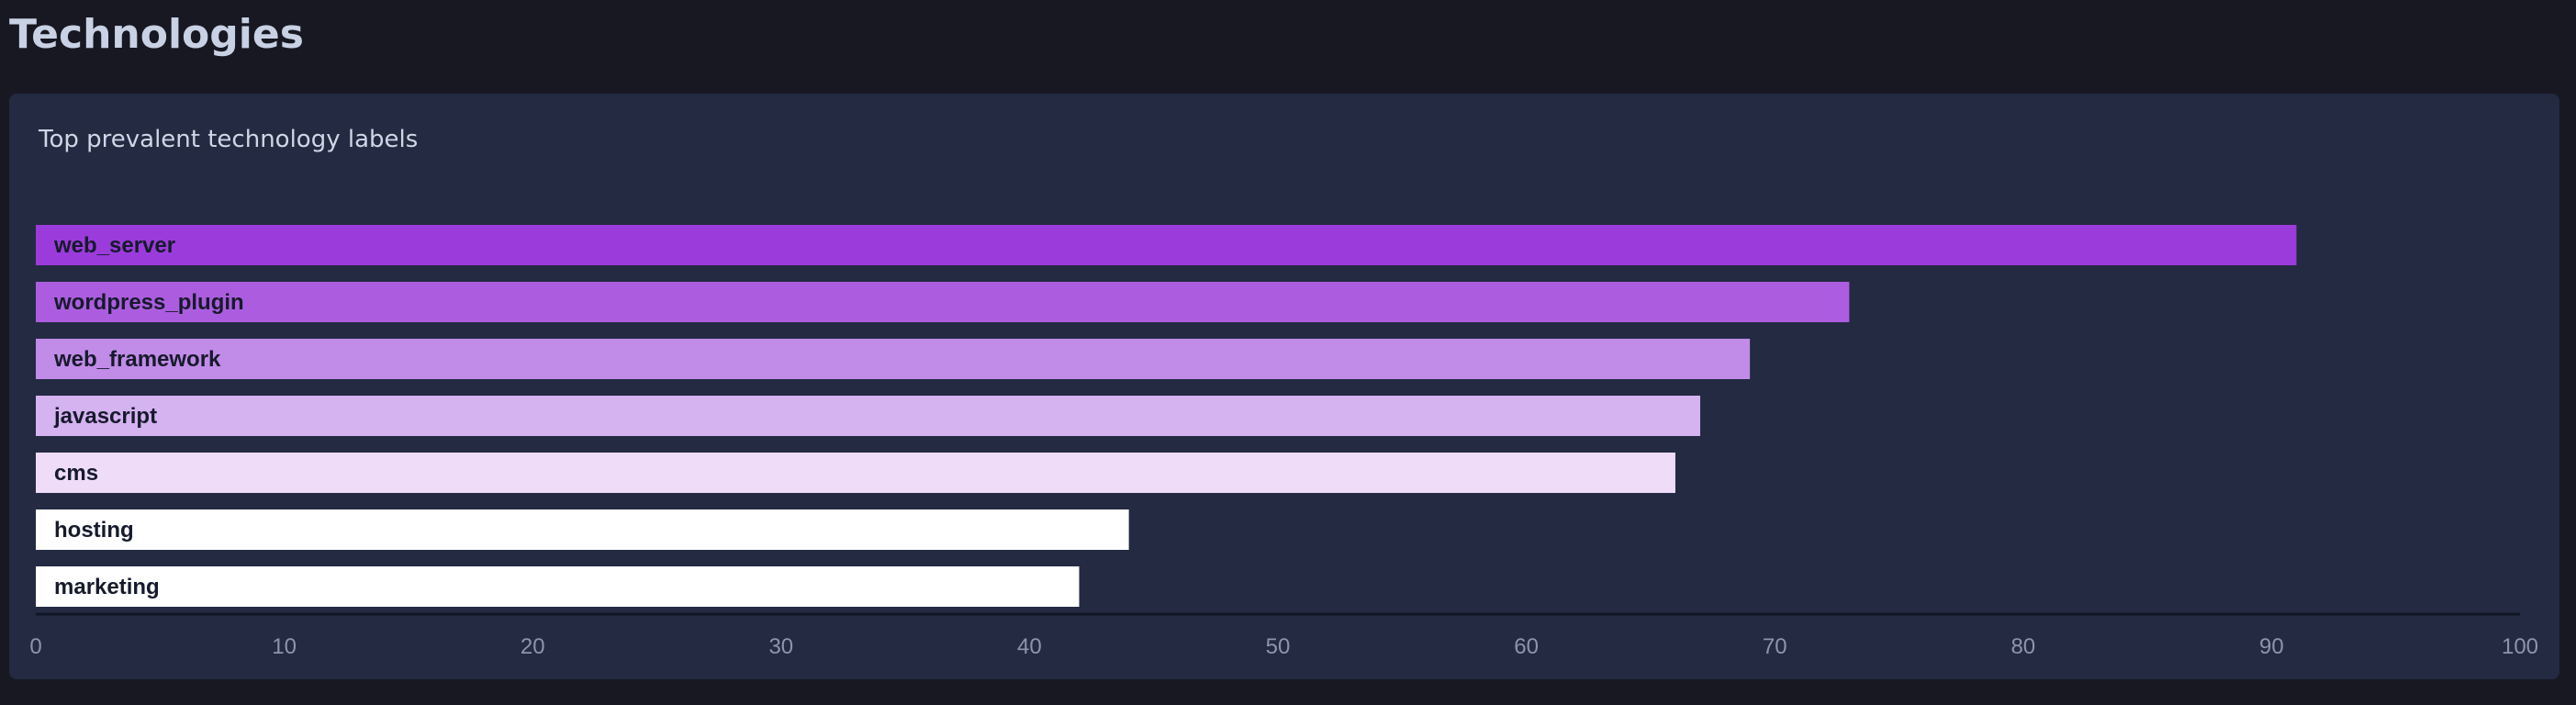 Image resolution: width=2576 pixels, height=705 pixels. Describe the element at coordinates (35, 647) in the screenshot. I see `x-tick-label-0: 0` at that location.